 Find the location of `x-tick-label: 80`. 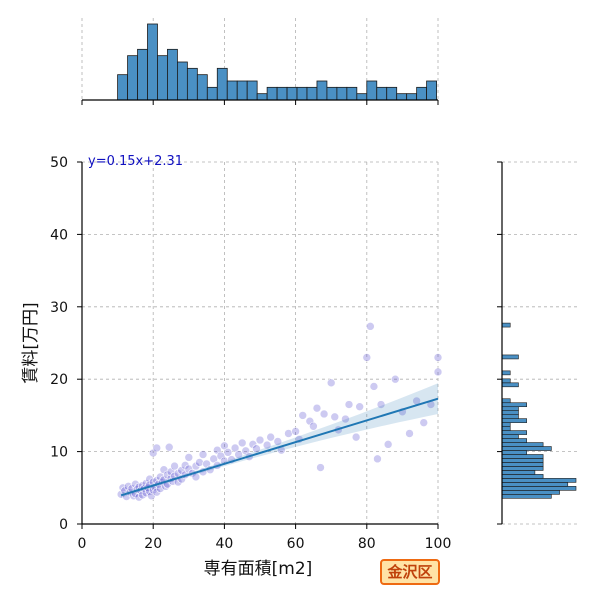

x-tick-label: 80 is located at coordinates (367, 544).